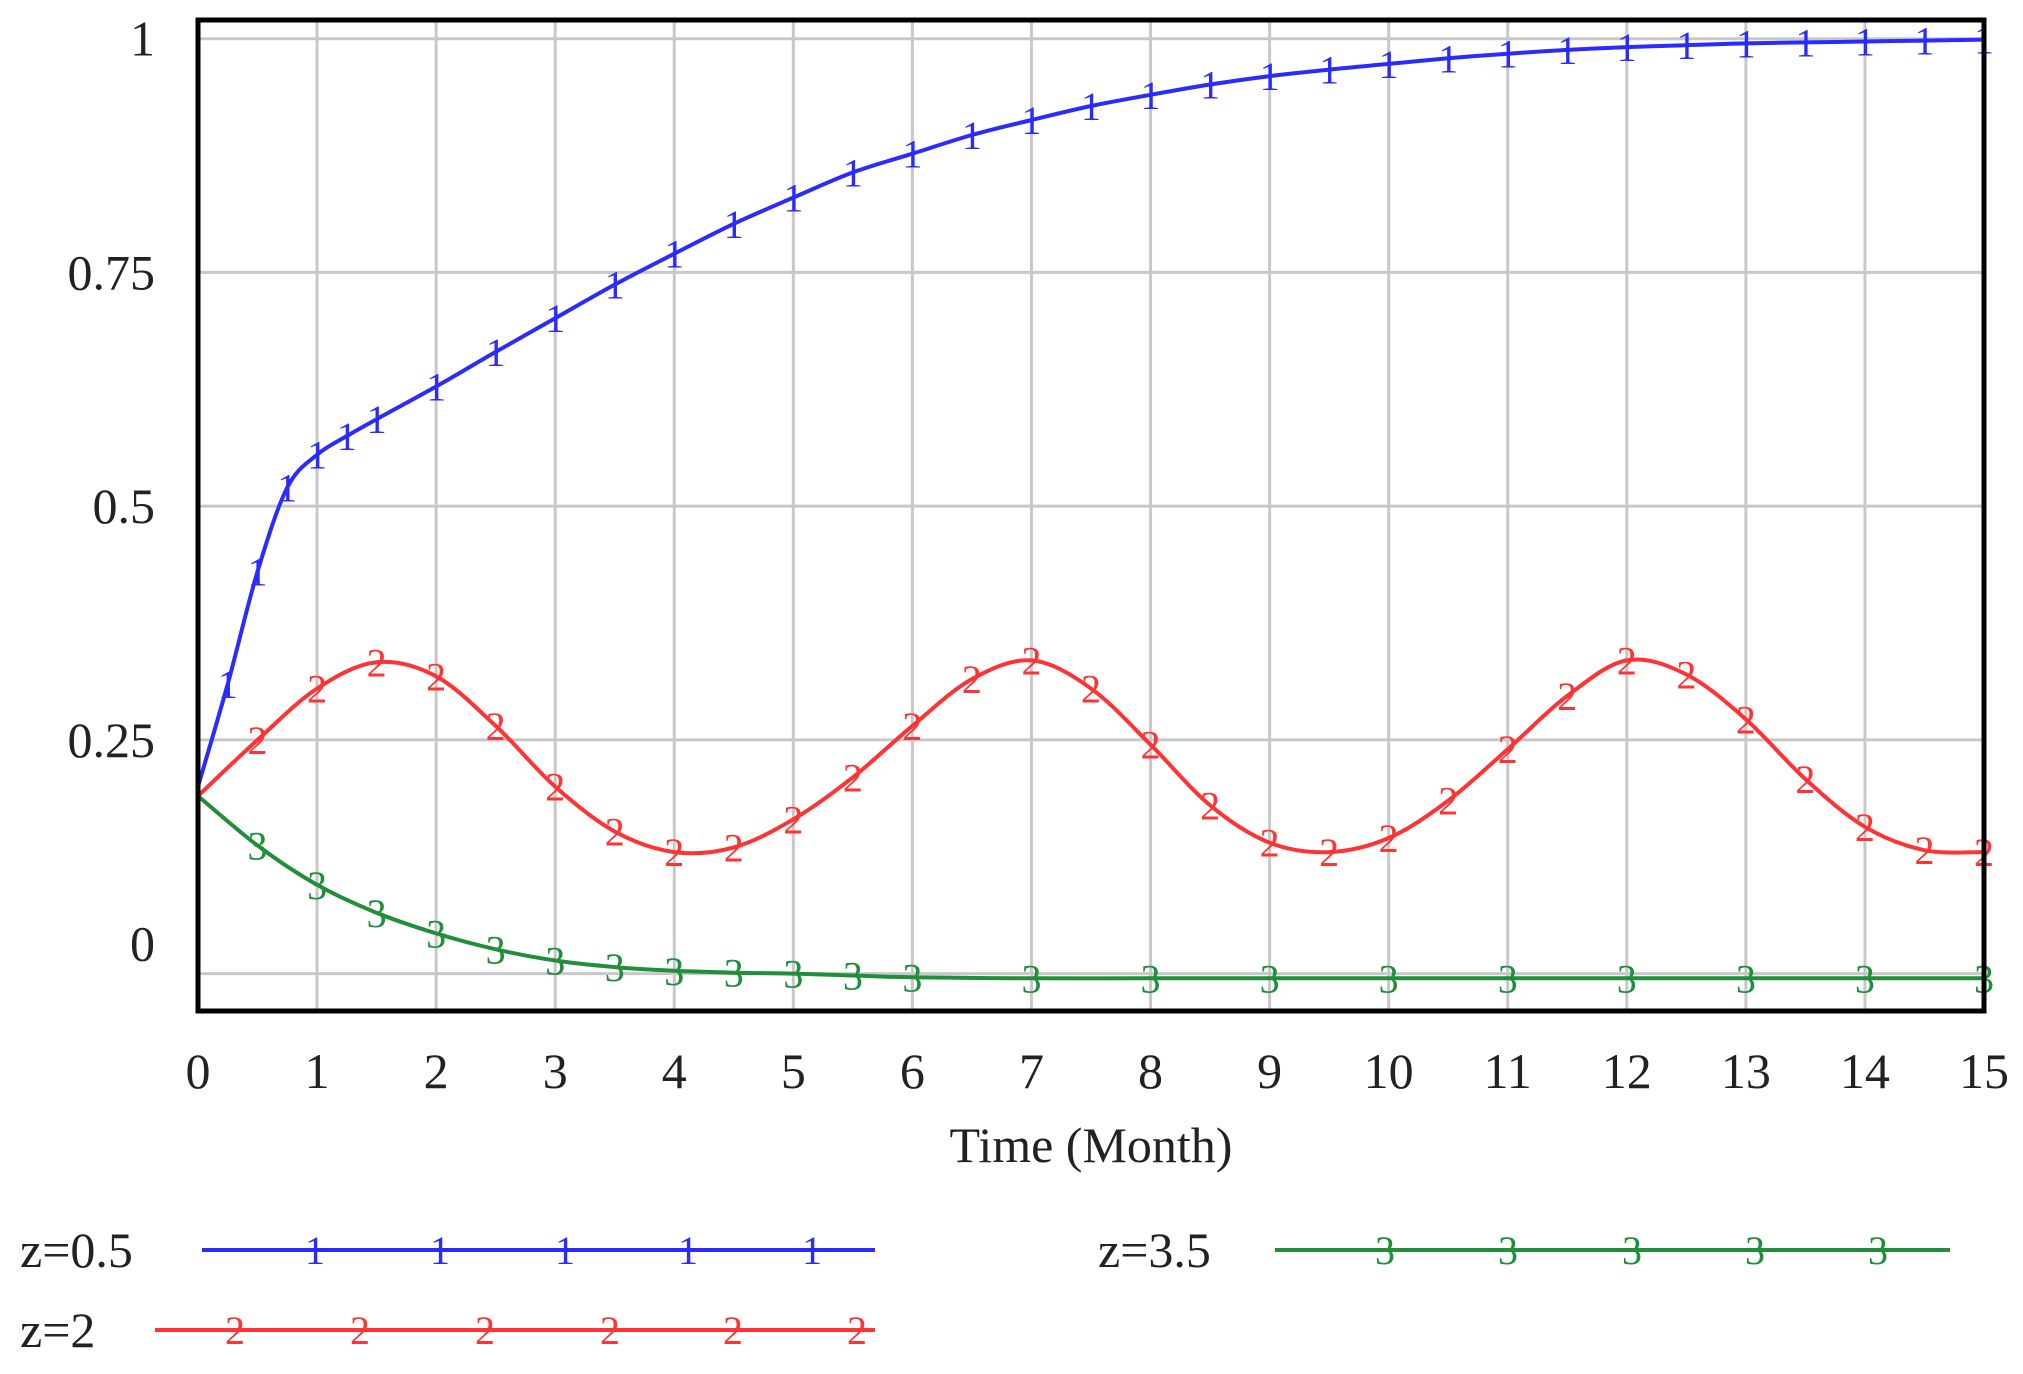  What do you see at coordinates (1154, 1250) in the screenshot?
I see `legend-label: z=3.5` at bounding box center [1154, 1250].